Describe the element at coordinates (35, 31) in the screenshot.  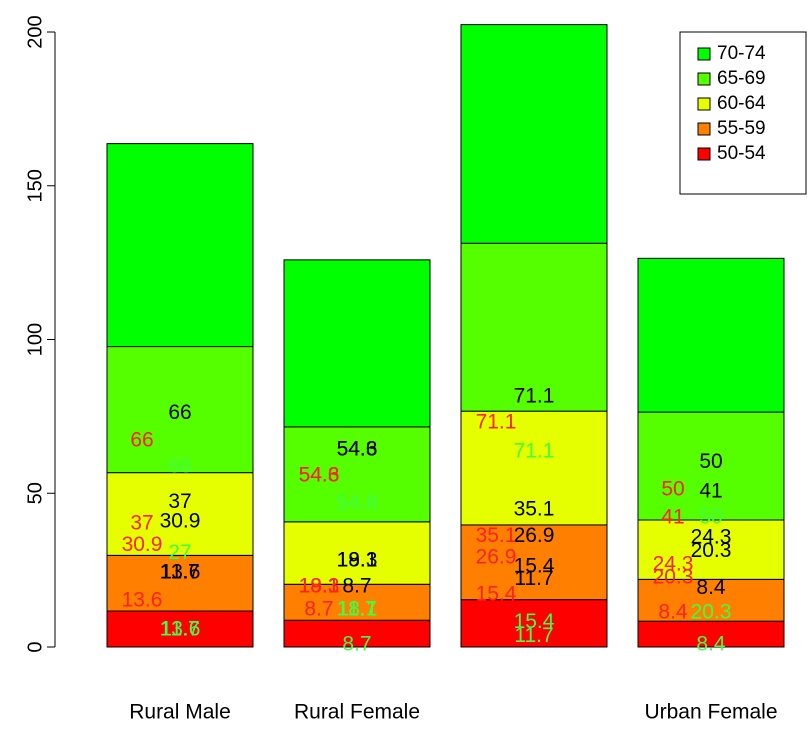
I see `y-tick-label: 200` at that location.